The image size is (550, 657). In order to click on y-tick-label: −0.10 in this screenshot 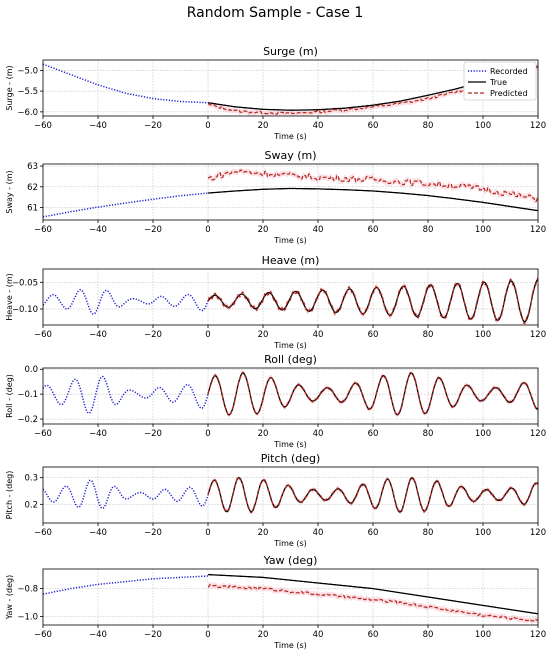, I will do `click(25, 310)`.